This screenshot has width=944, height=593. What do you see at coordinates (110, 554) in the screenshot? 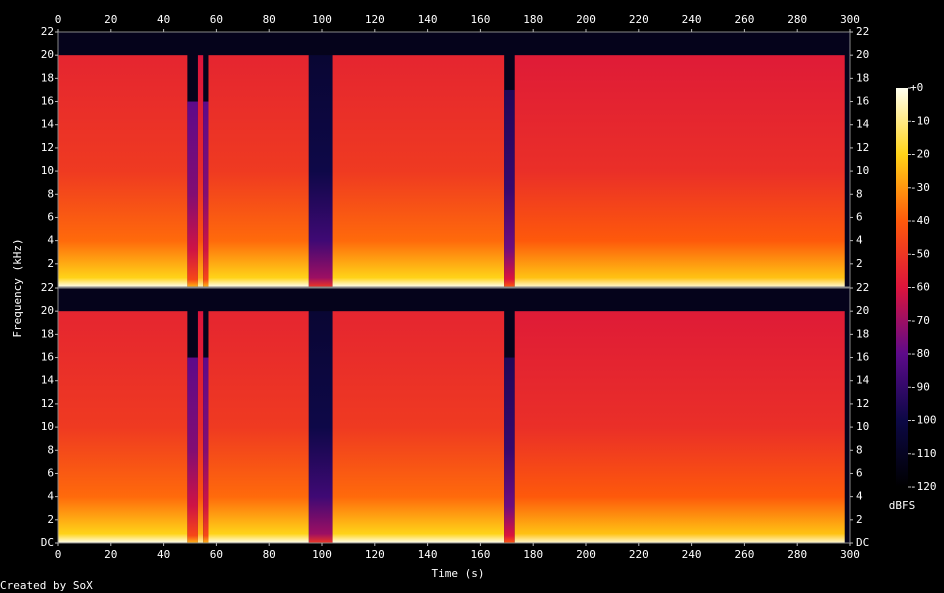
I see `x-tick-label: 20` at bounding box center [110, 554].